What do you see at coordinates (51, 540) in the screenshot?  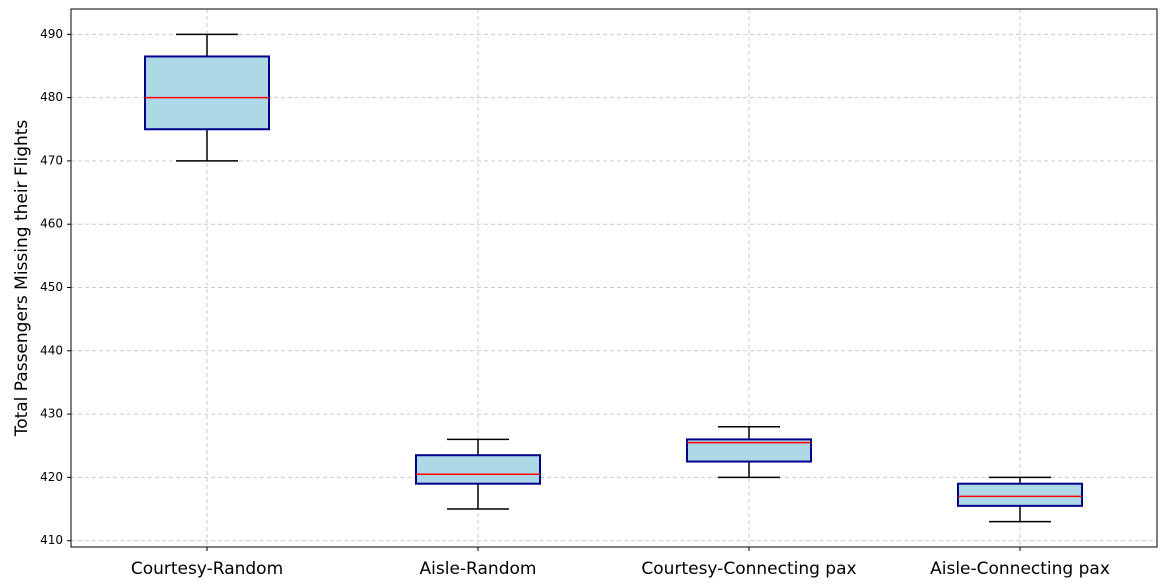 I see `y-tick-label: 410` at bounding box center [51, 540].